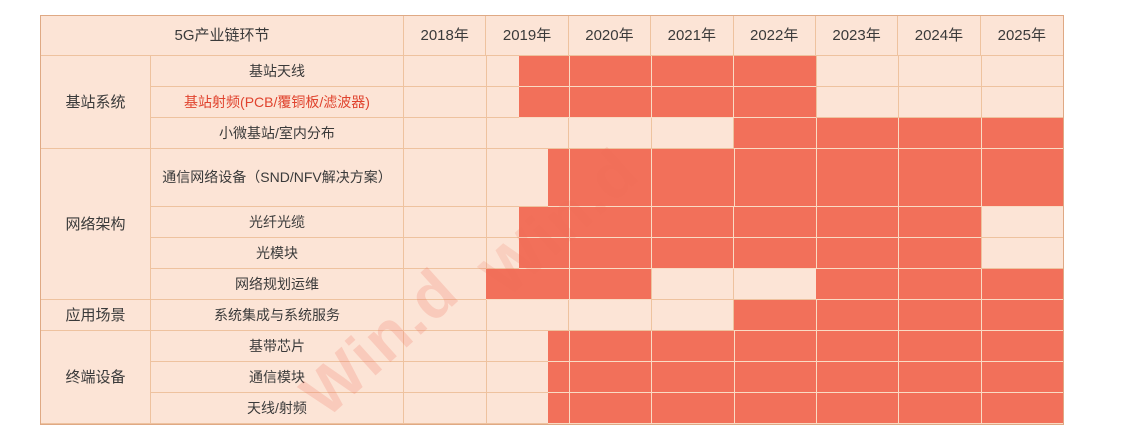 Image resolution: width=1123 pixels, height=446 pixels. I want to click on row-label: 天线/射频, so click(277, 408).